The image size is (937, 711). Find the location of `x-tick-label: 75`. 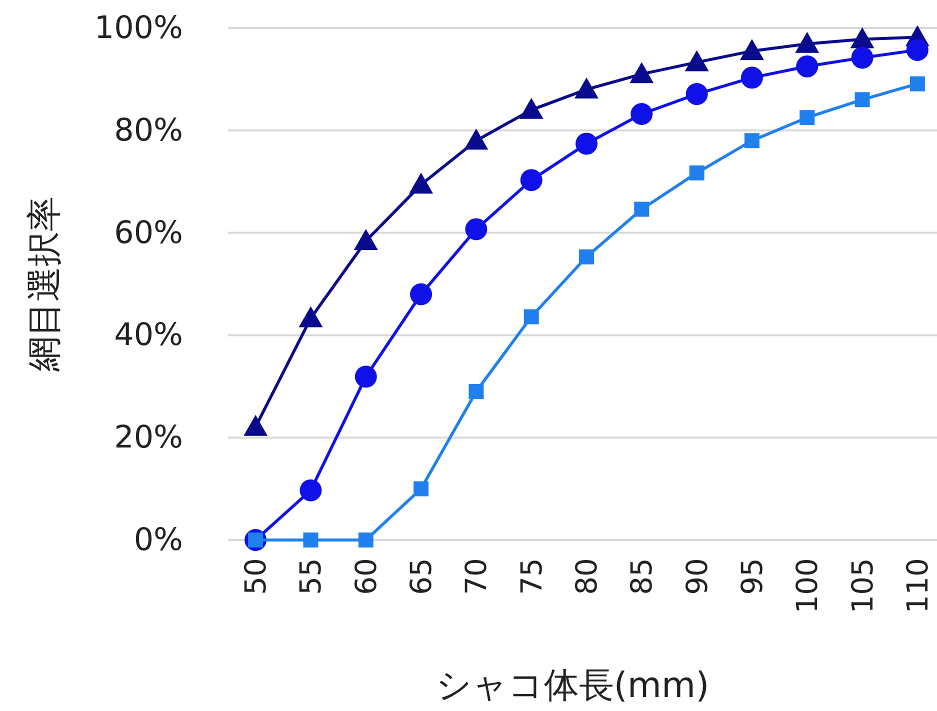

x-tick-label: 75 is located at coordinates (531, 576).